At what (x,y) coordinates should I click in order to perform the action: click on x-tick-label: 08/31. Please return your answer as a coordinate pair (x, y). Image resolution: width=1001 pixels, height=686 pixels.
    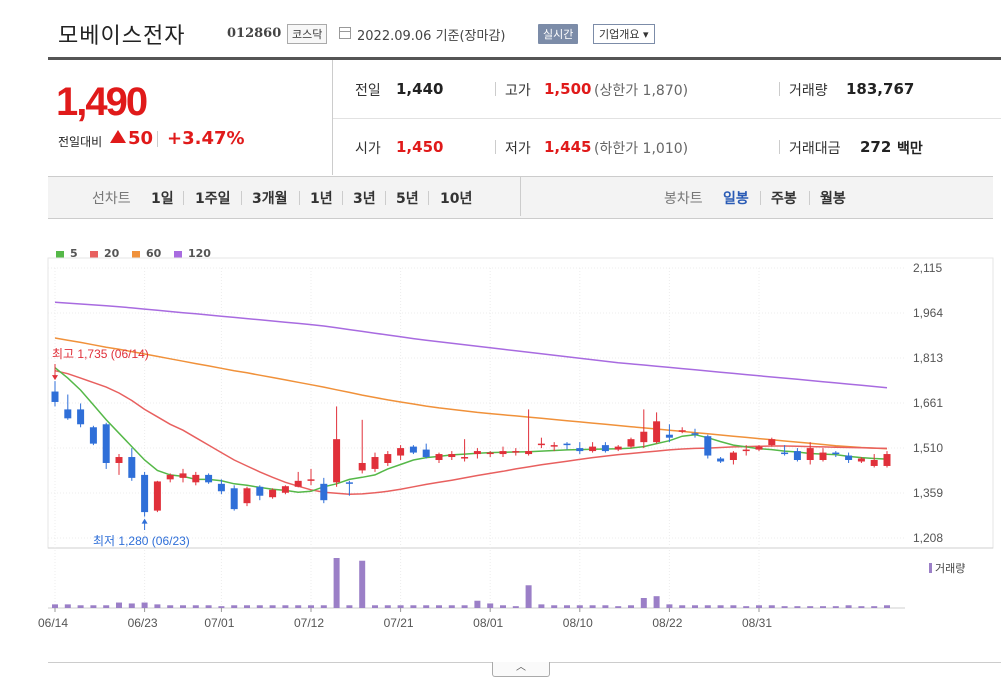
    Looking at the image, I should click on (757, 623).